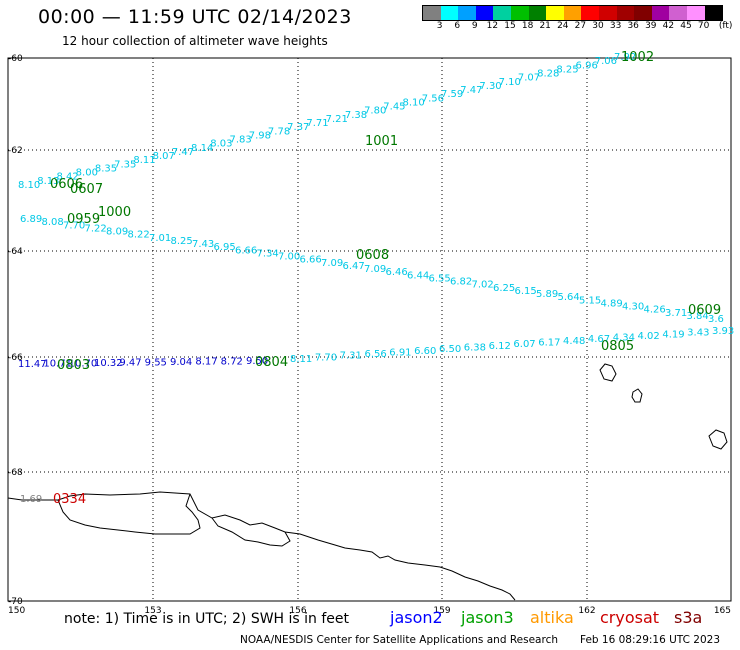 The image size is (740, 650). Describe the element at coordinates (633, 26) in the screenshot. I see `legend-label: 36` at that location.